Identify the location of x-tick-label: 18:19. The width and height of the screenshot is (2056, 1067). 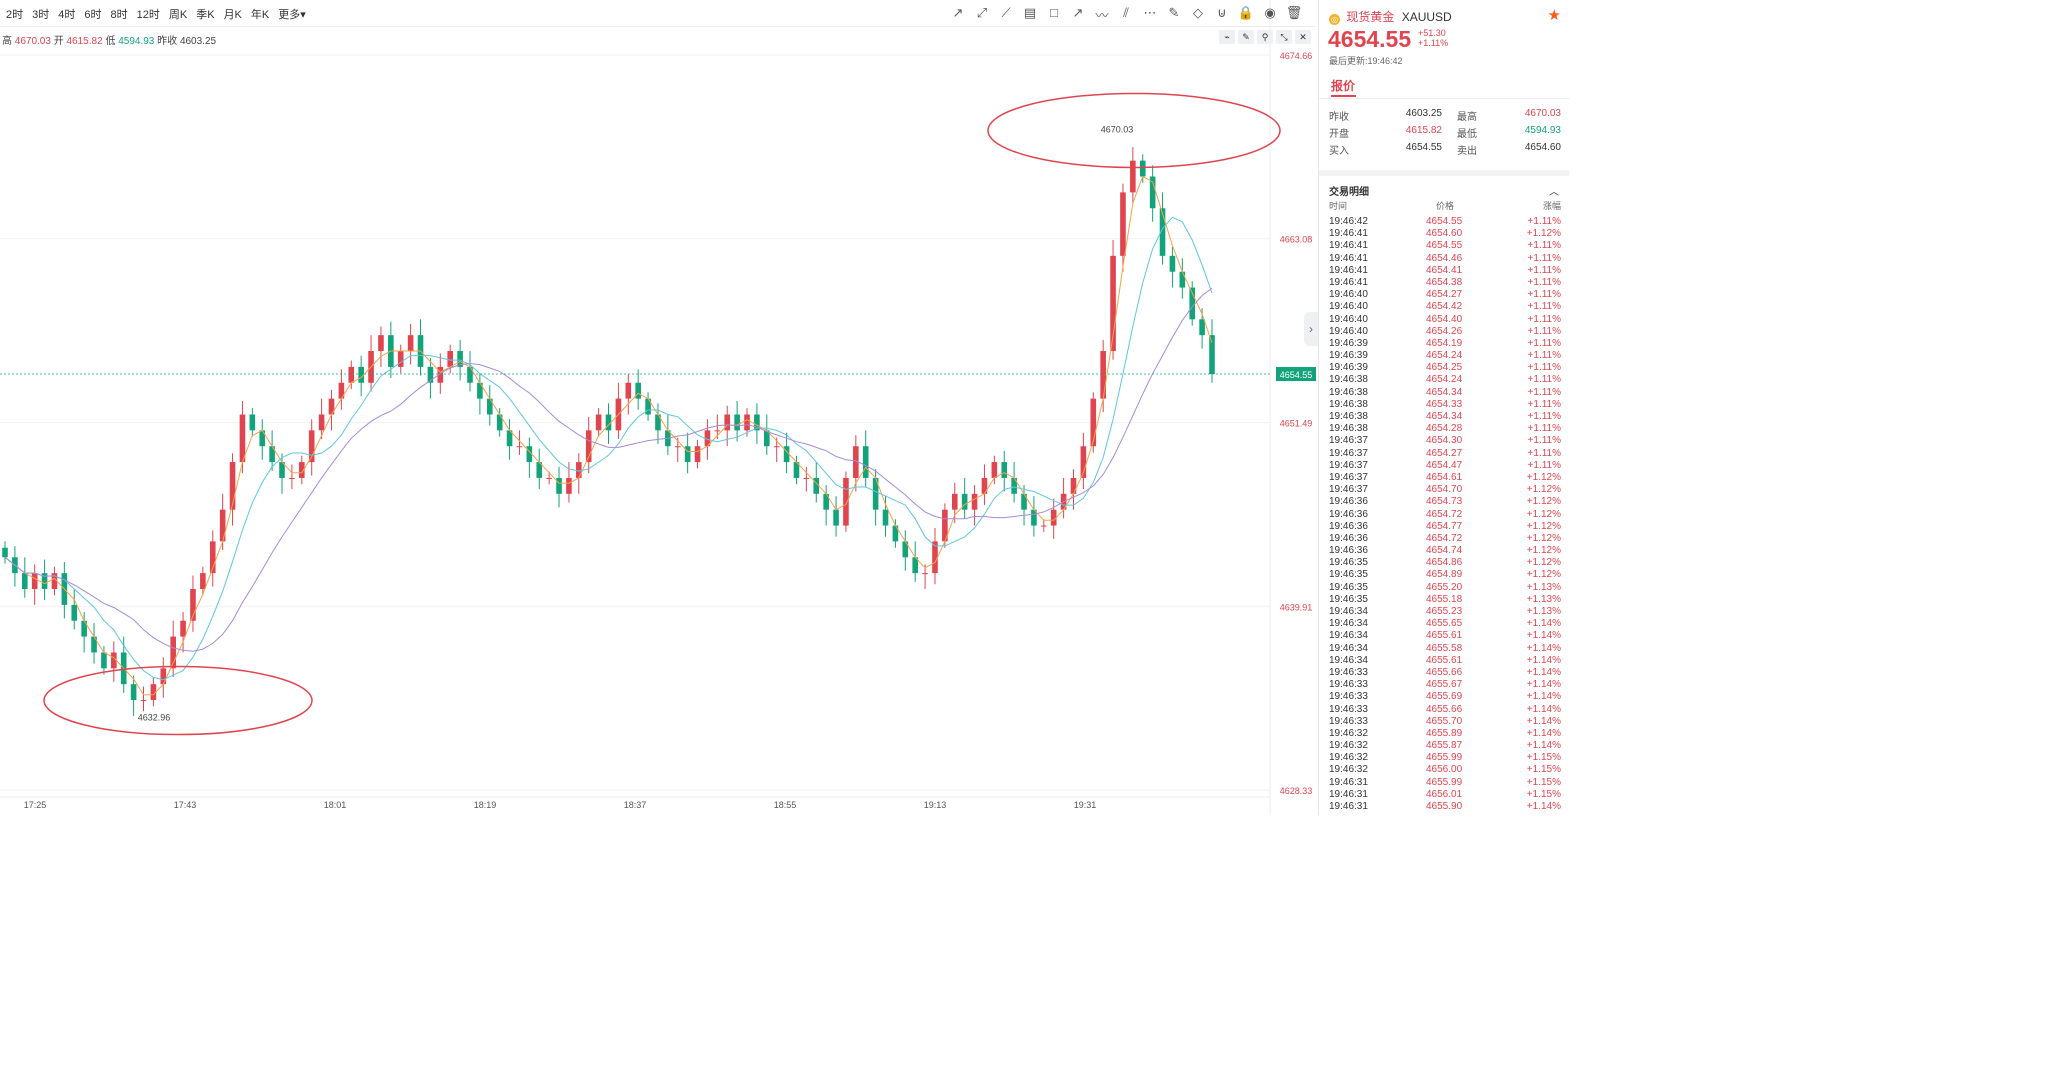
(485, 805).